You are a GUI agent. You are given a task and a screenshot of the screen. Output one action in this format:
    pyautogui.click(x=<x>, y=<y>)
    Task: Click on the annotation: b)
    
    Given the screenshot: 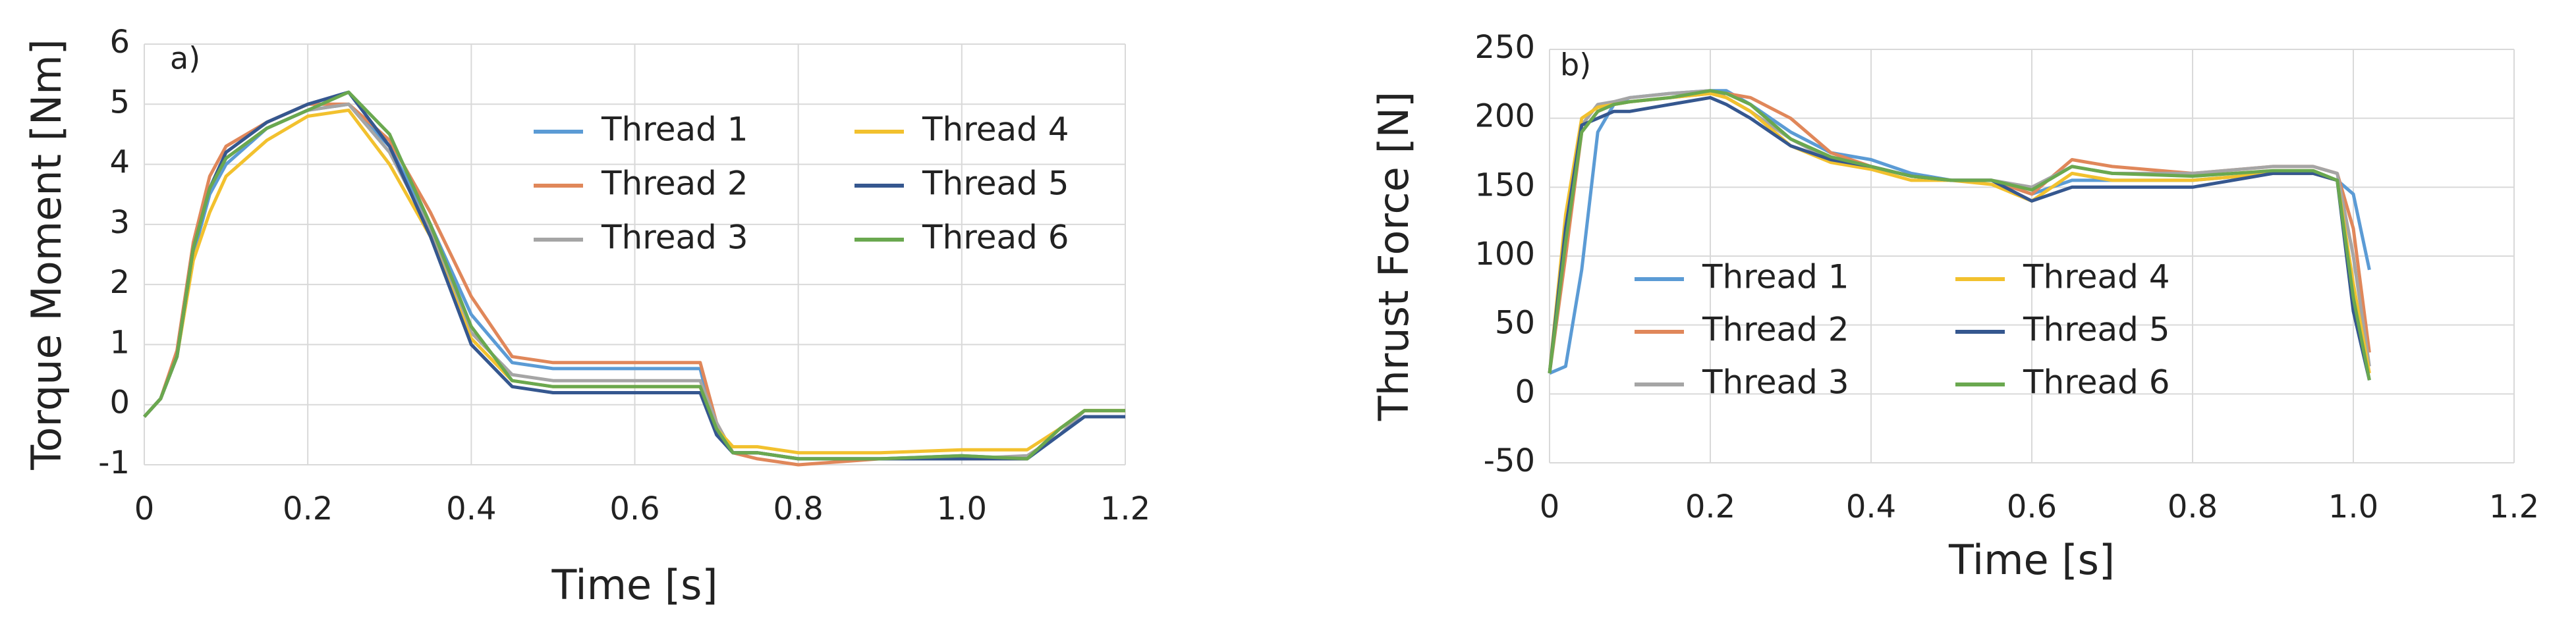 What is the action you would take?
    pyautogui.click(x=1575, y=65)
    